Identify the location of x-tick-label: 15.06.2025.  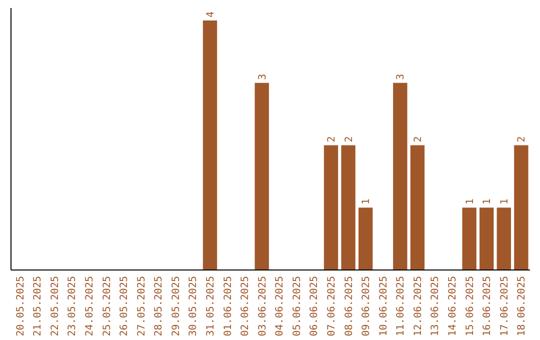
(470, 306).